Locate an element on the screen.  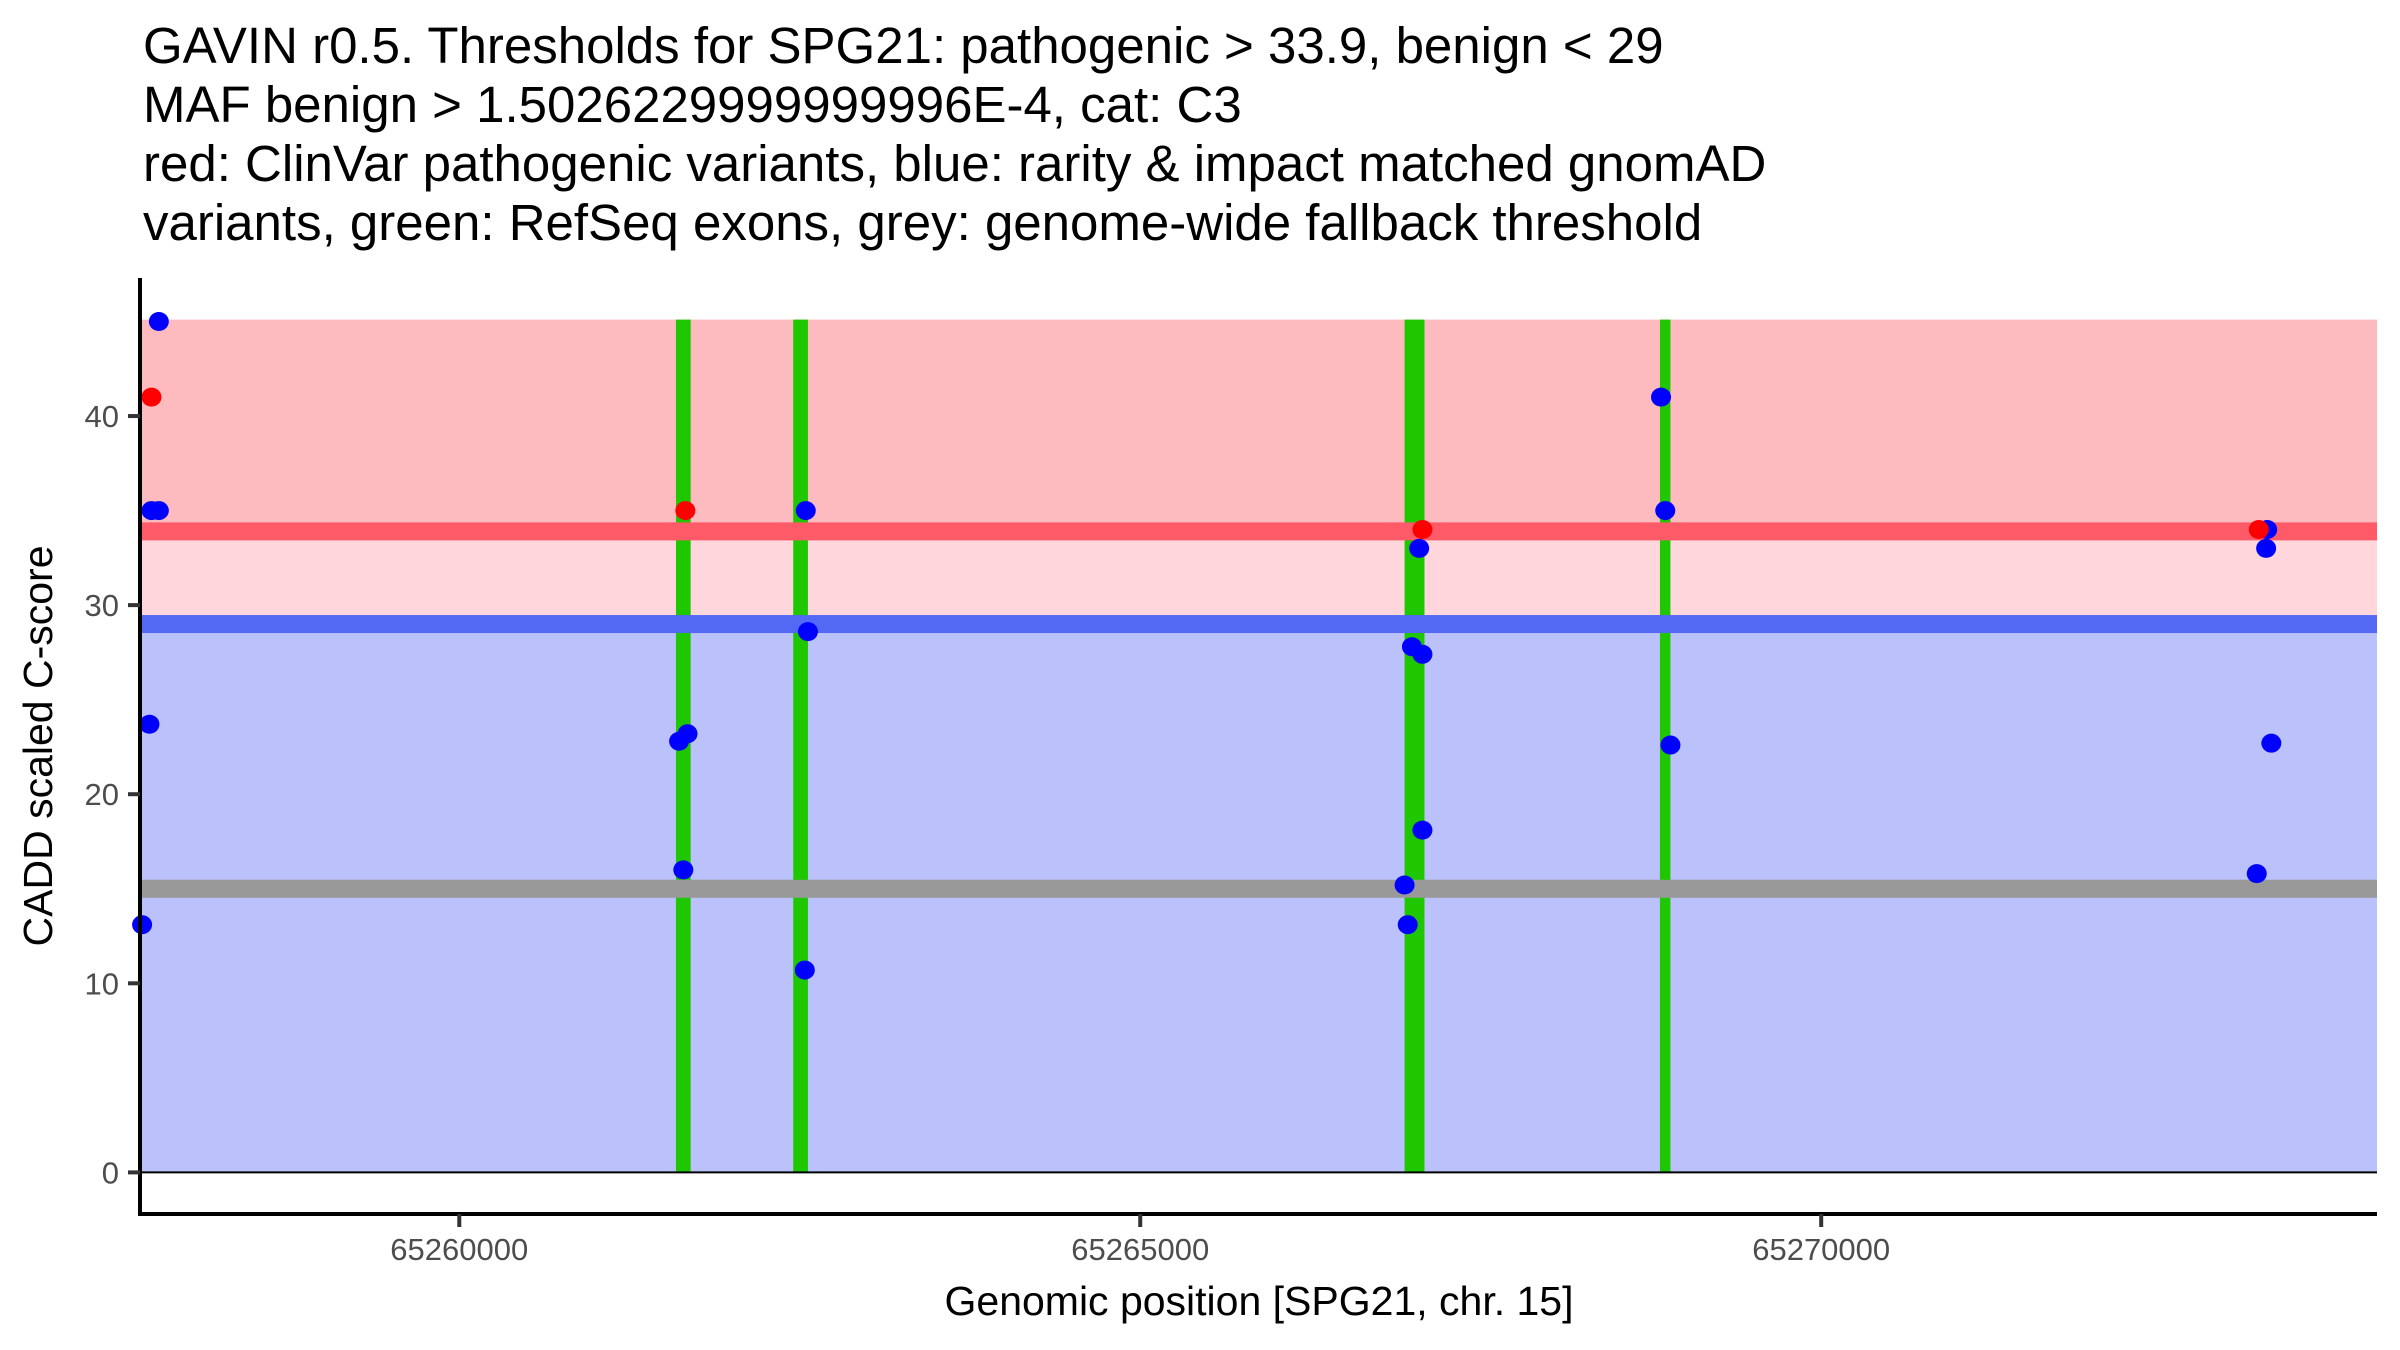
y-axis: 0 10 20 30 40 is located at coordinates (113, 747).